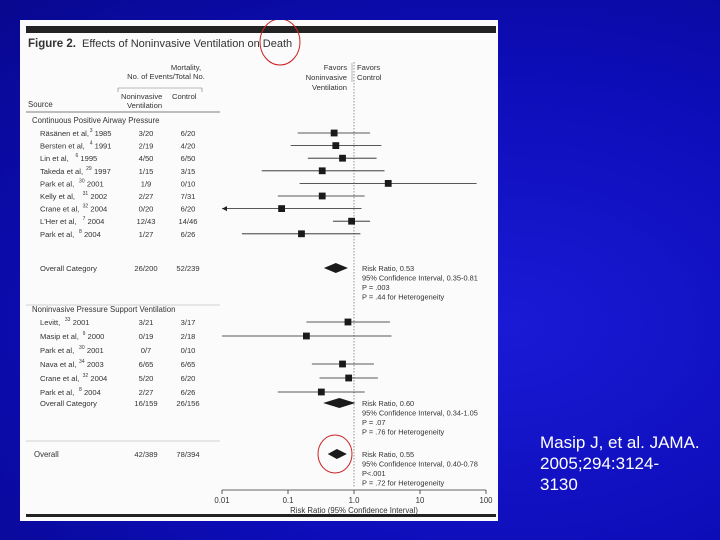 The height and width of the screenshot is (540, 720). I want to click on source-header: Source, so click(40, 104).